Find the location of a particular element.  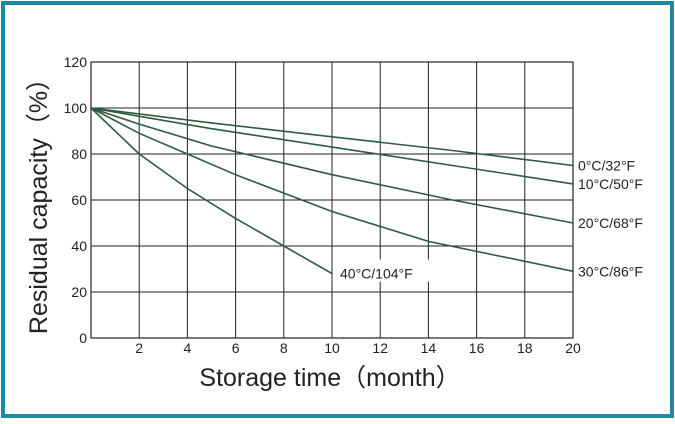

x-tick-label: 18 is located at coordinates (525, 348).